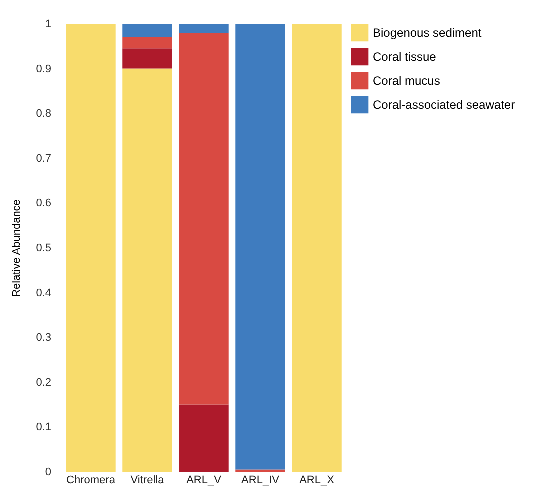 The width and height of the screenshot is (557, 494). I want to click on y-tick-label: 0.7, so click(44, 158).